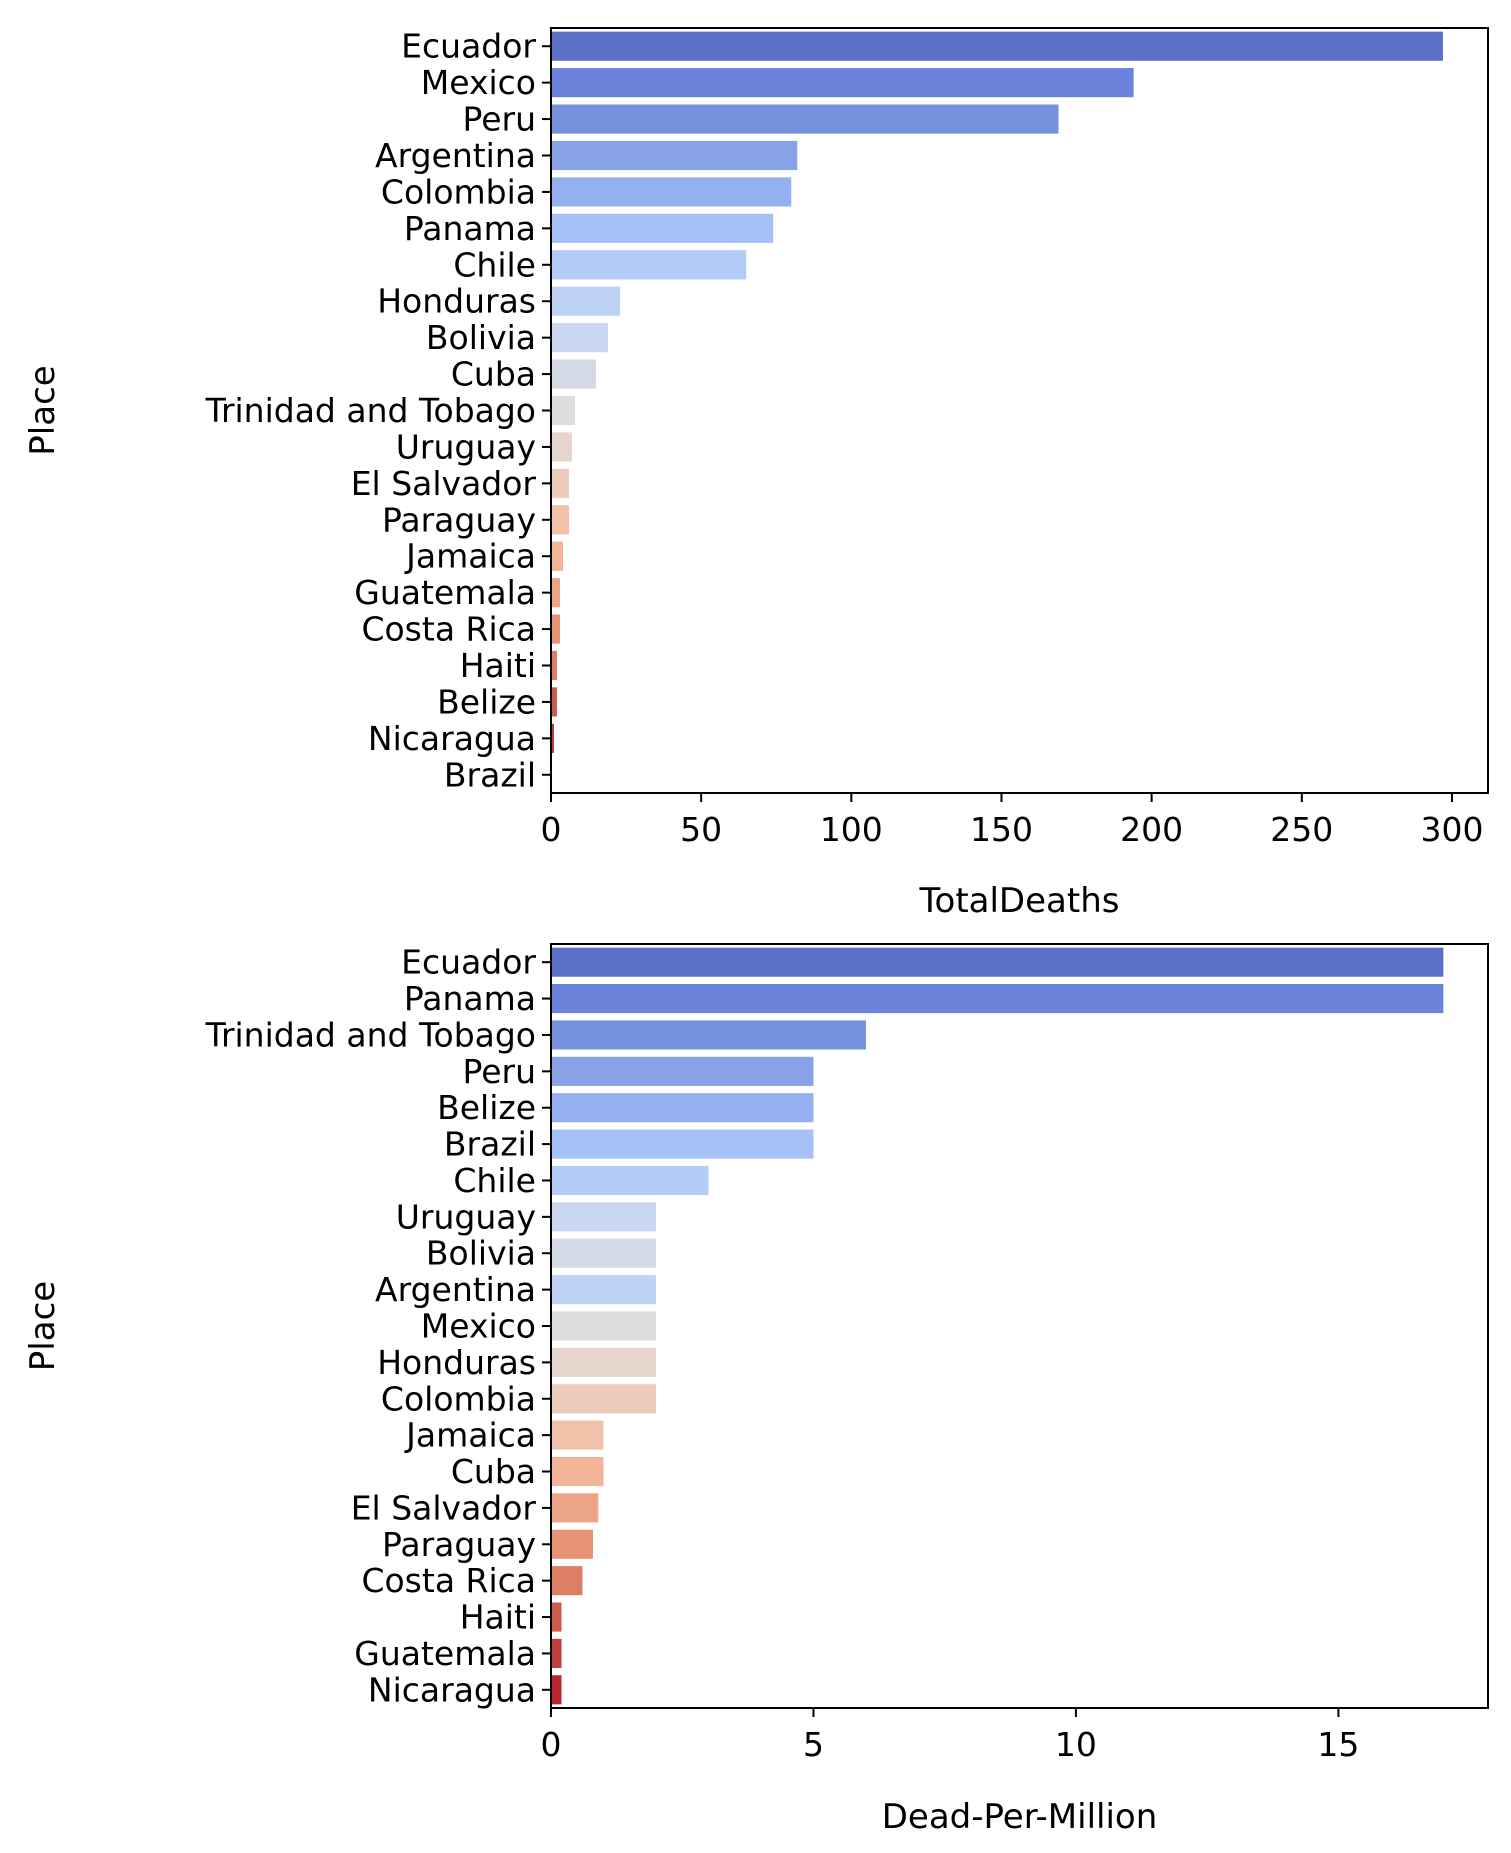 The width and height of the screenshot is (1511, 1853). What do you see at coordinates (486, 1107) in the screenshot?
I see `chart2-ytick-label: Belize` at bounding box center [486, 1107].